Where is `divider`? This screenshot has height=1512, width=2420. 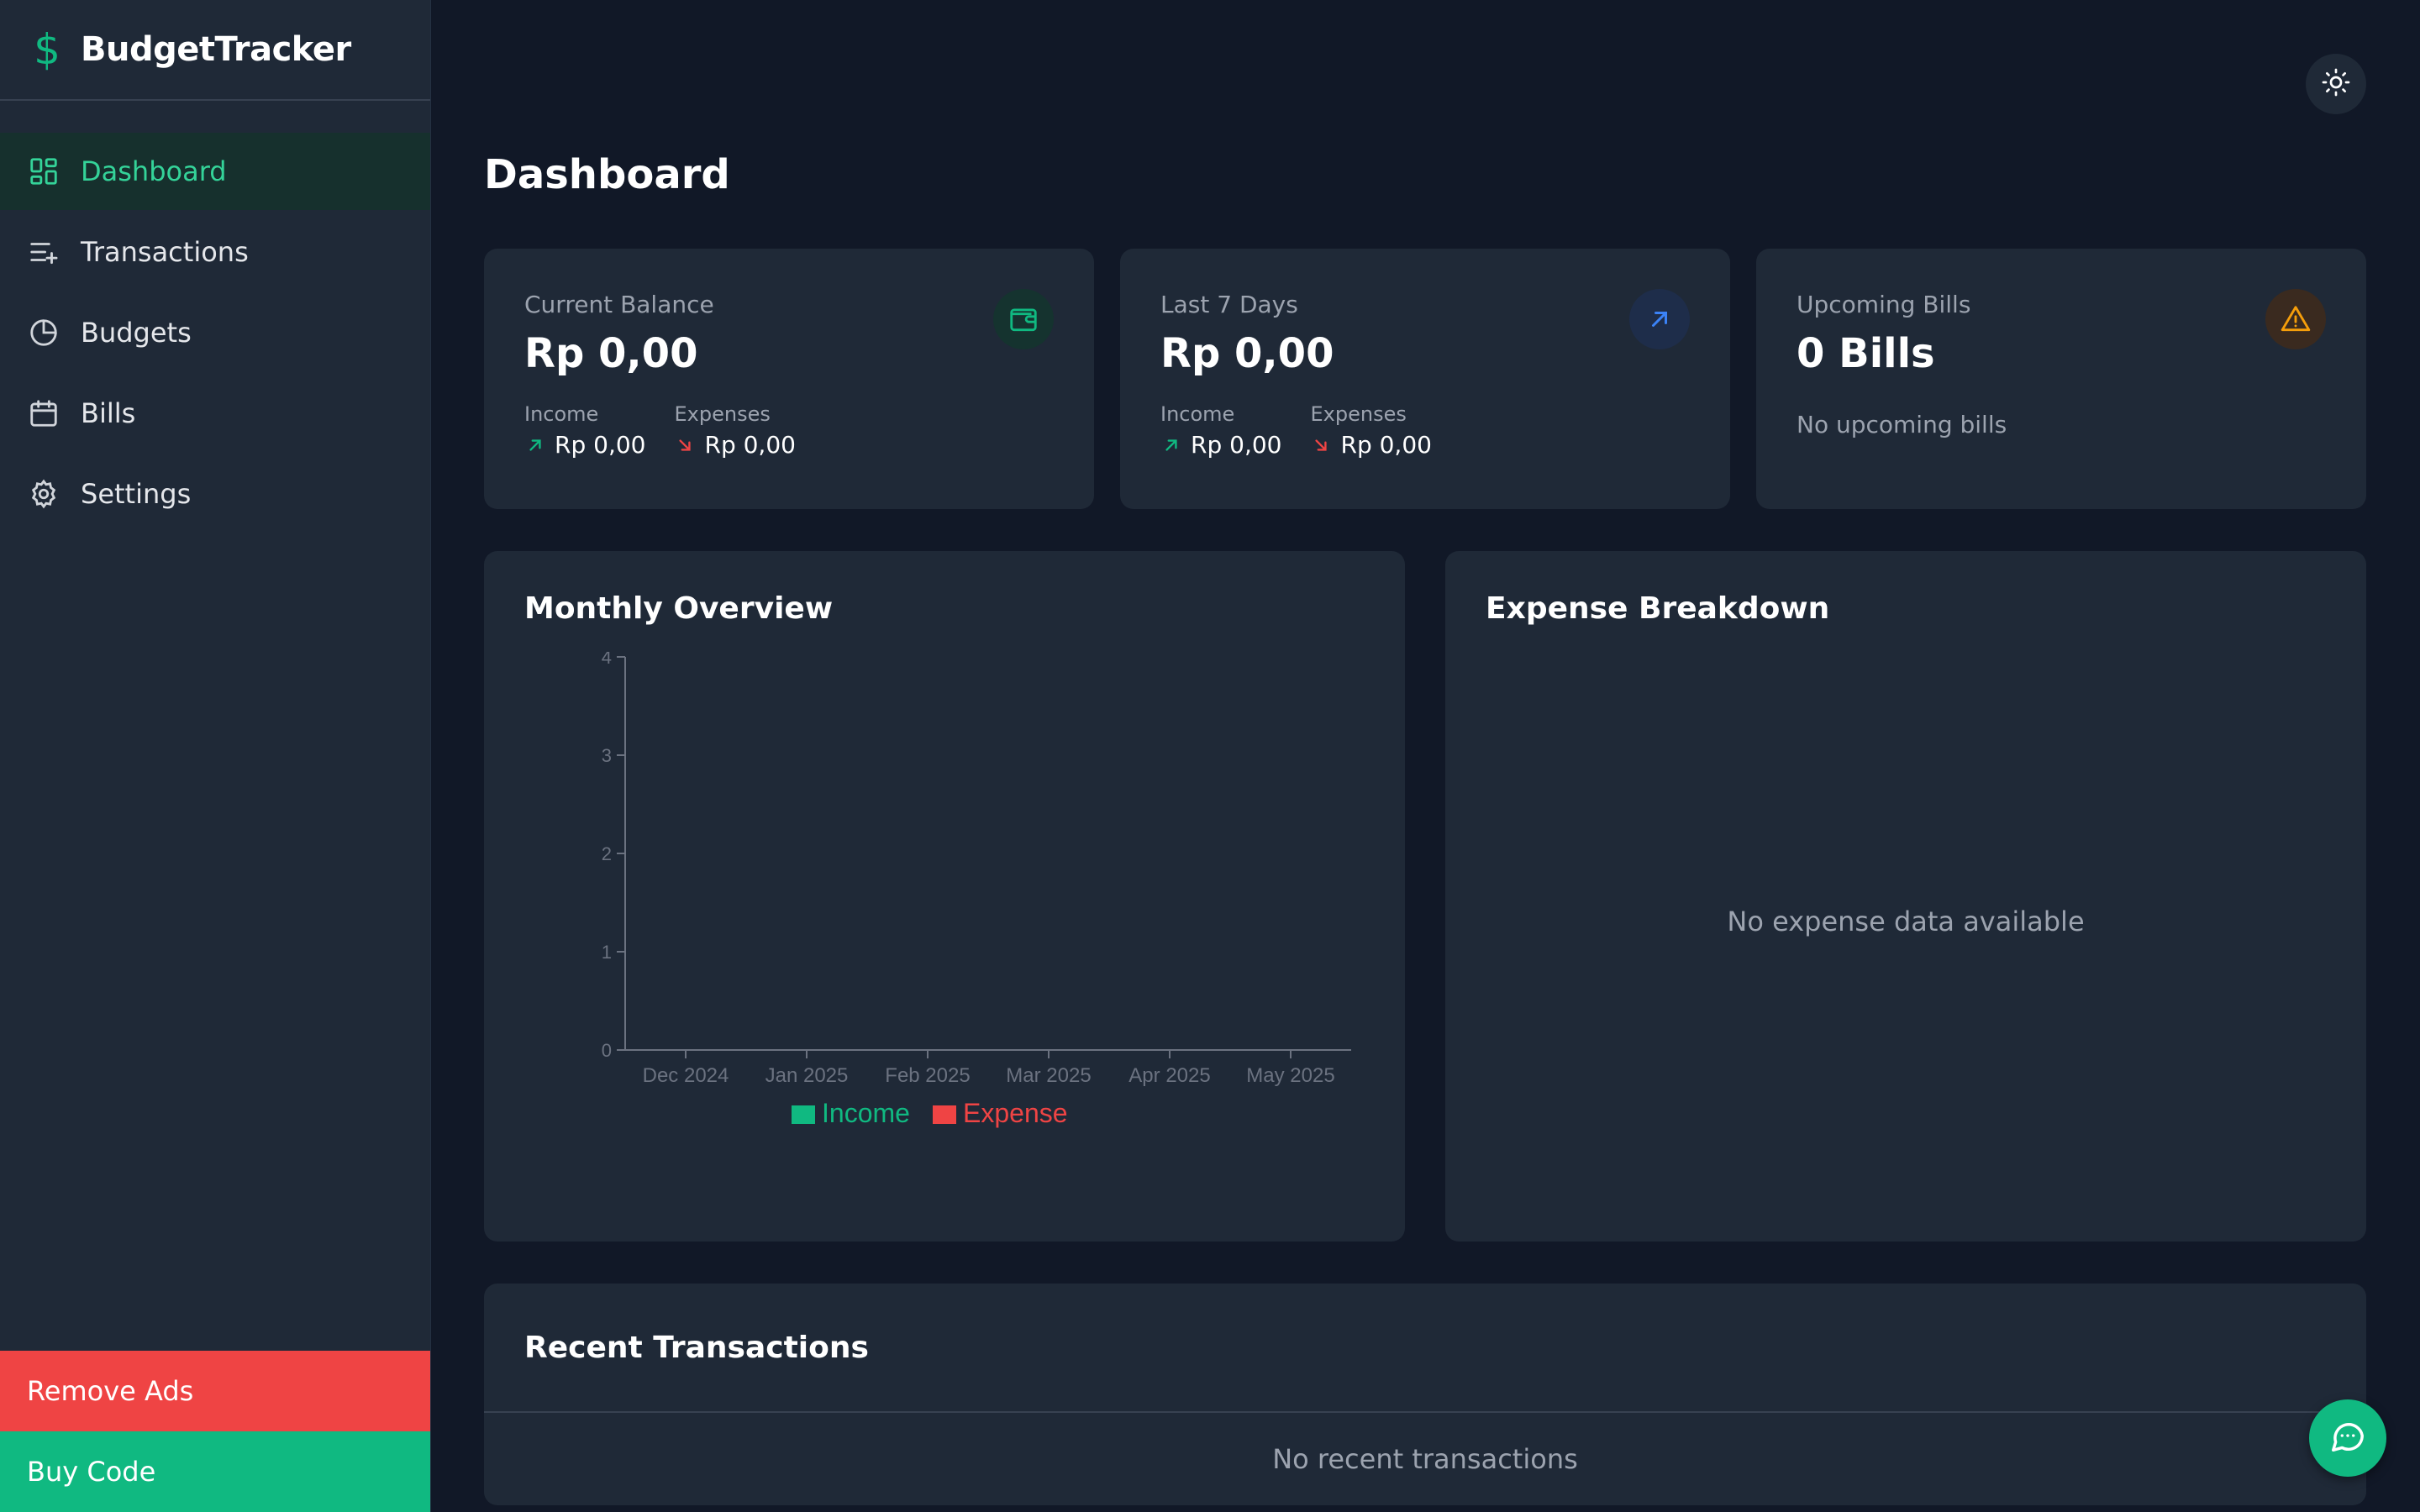
divider is located at coordinates (1425, 1412).